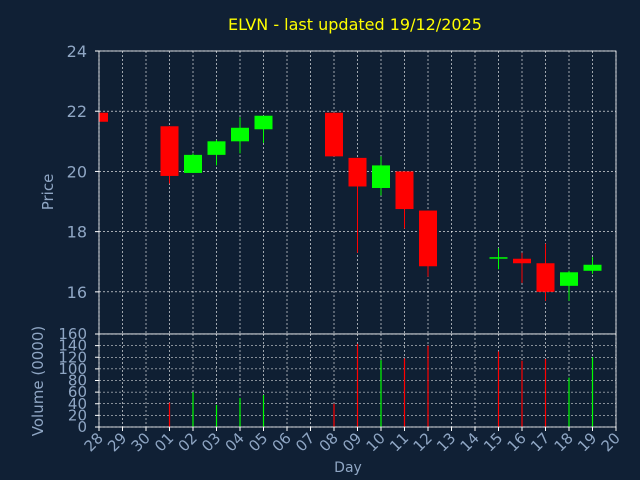 This screenshot has height=480, width=640. What do you see at coordinates (348, 468) in the screenshot?
I see `day-axis-label: Day` at bounding box center [348, 468].